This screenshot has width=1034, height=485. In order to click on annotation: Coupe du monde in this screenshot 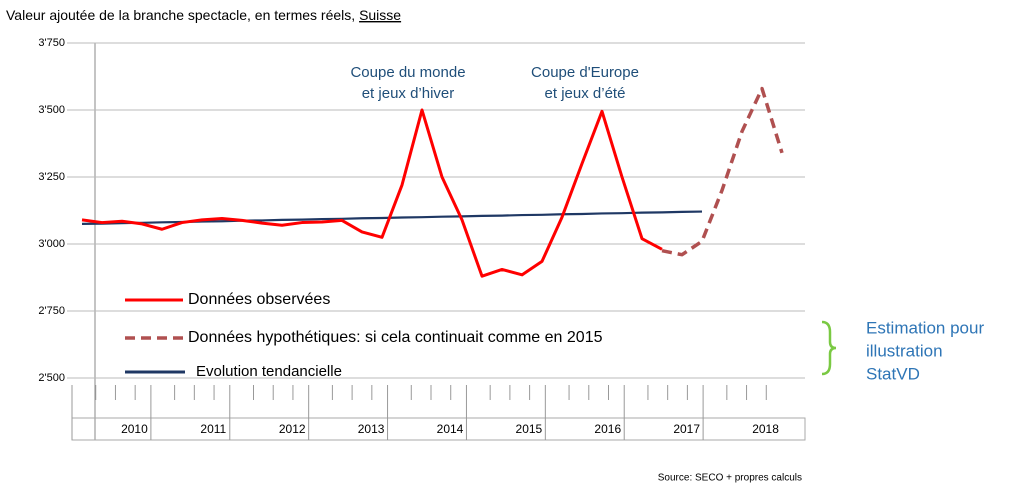, I will do `click(407, 72)`.